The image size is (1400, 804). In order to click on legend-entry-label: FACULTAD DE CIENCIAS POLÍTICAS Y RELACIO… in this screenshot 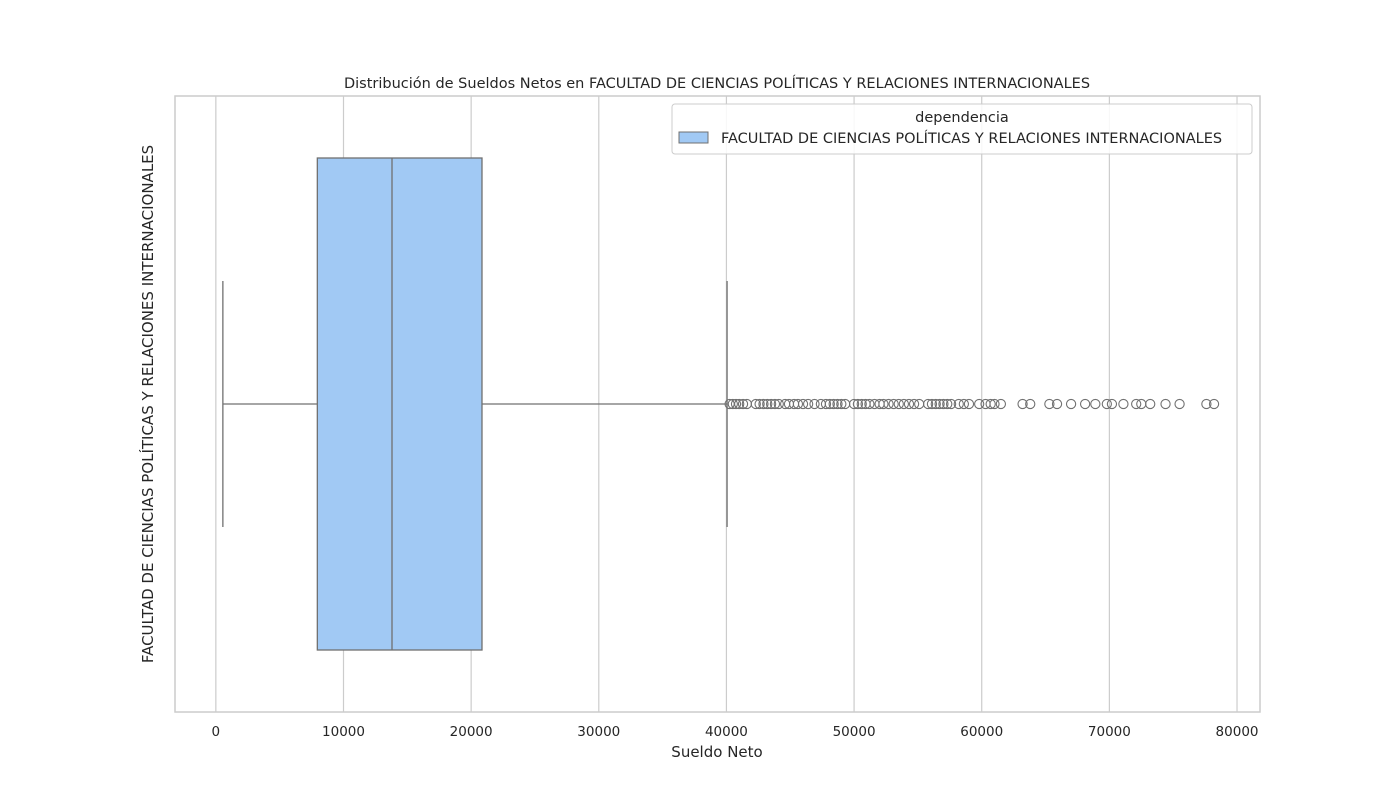, I will do `click(971, 138)`.